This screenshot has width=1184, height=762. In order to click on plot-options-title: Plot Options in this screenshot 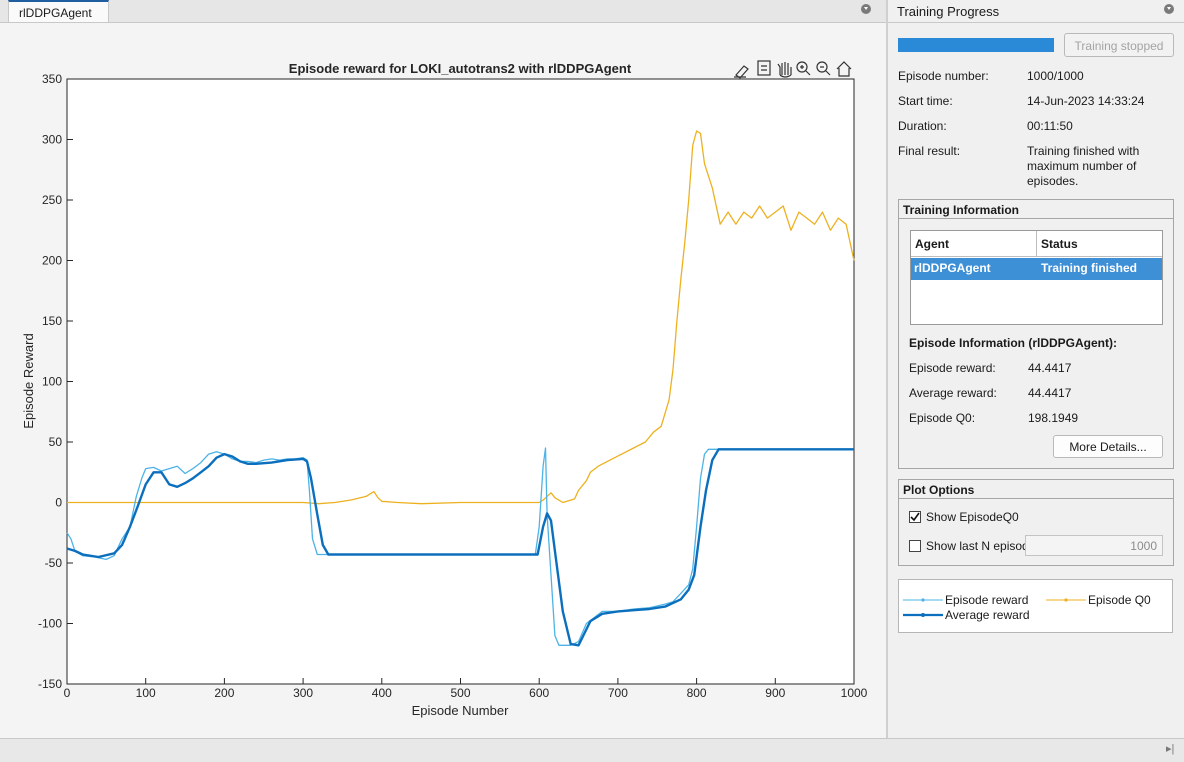, I will do `click(1036, 489)`.